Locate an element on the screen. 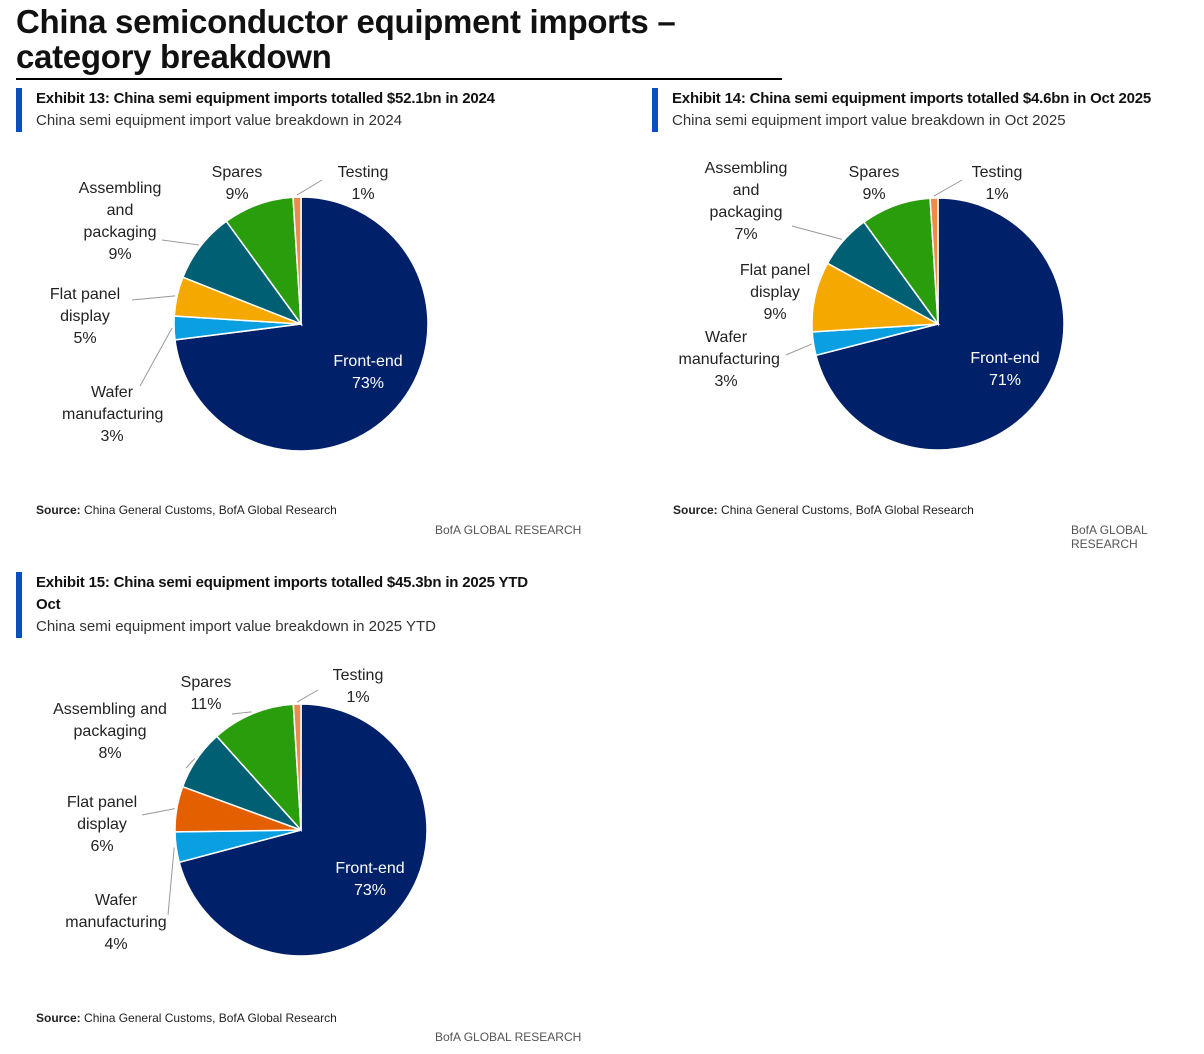 This screenshot has height=1054, width=1204. value-label: 4% is located at coordinates (116, 944).